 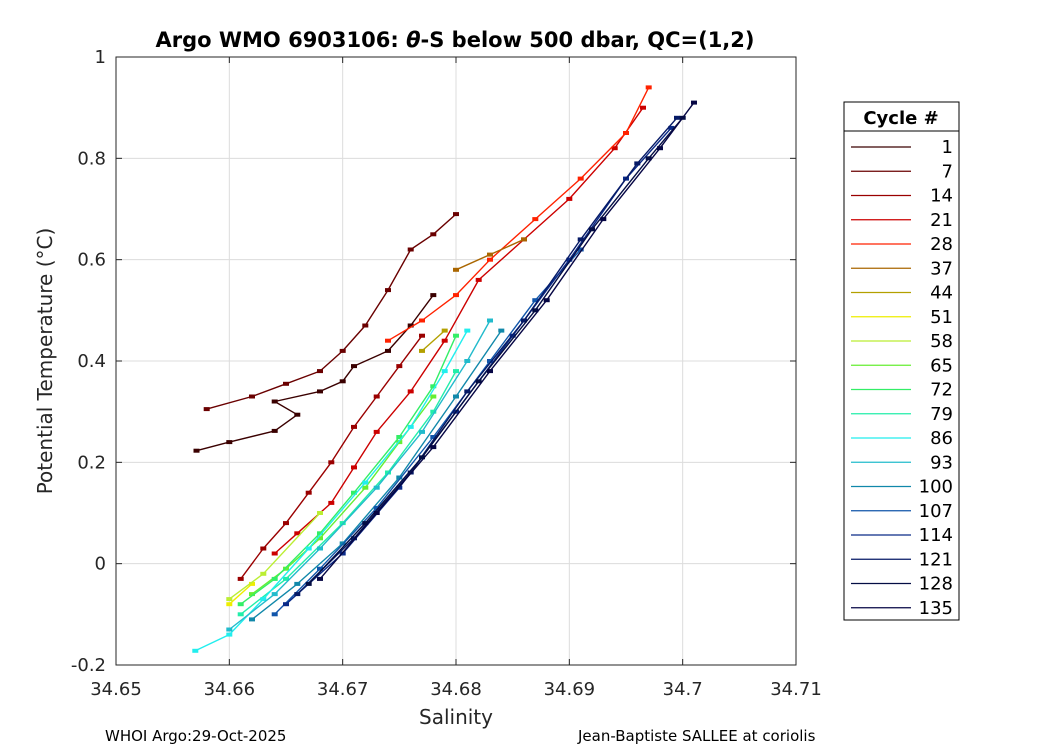 What do you see at coordinates (947, 171) in the screenshot?
I see `legend-label-7: 7` at bounding box center [947, 171].